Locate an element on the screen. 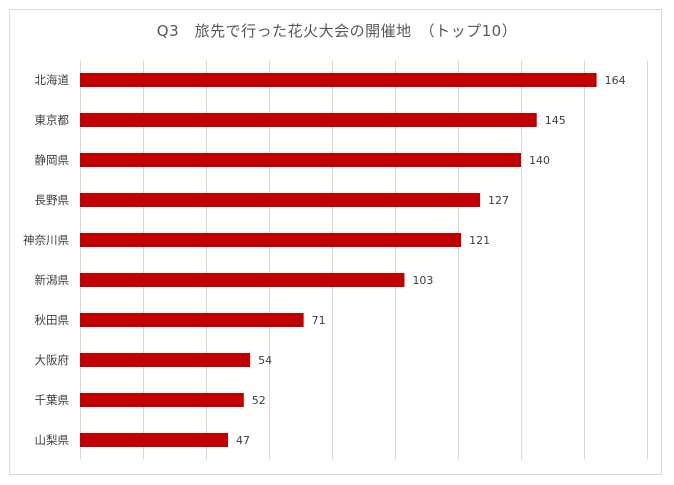 This screenshot has width=674, height=485. data-label: 121 is located at coordinates (479, 240).